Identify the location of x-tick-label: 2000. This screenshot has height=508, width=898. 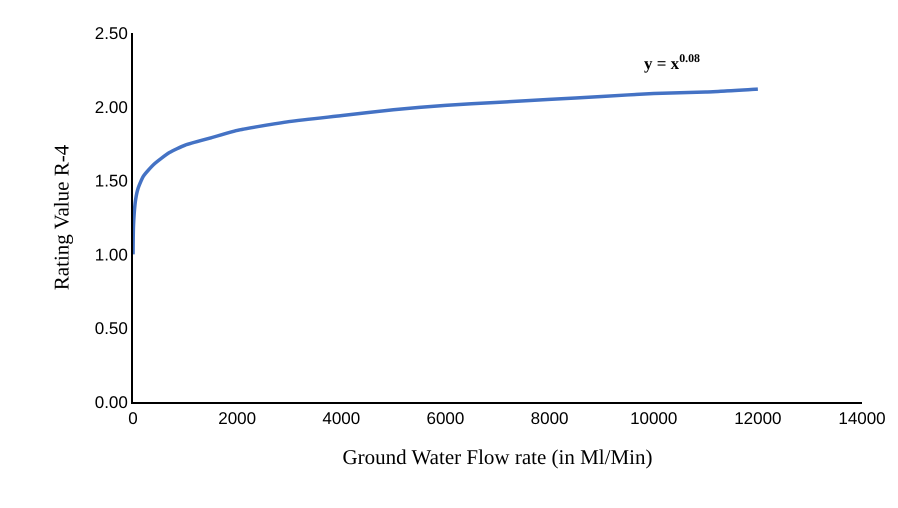
(237, 418).